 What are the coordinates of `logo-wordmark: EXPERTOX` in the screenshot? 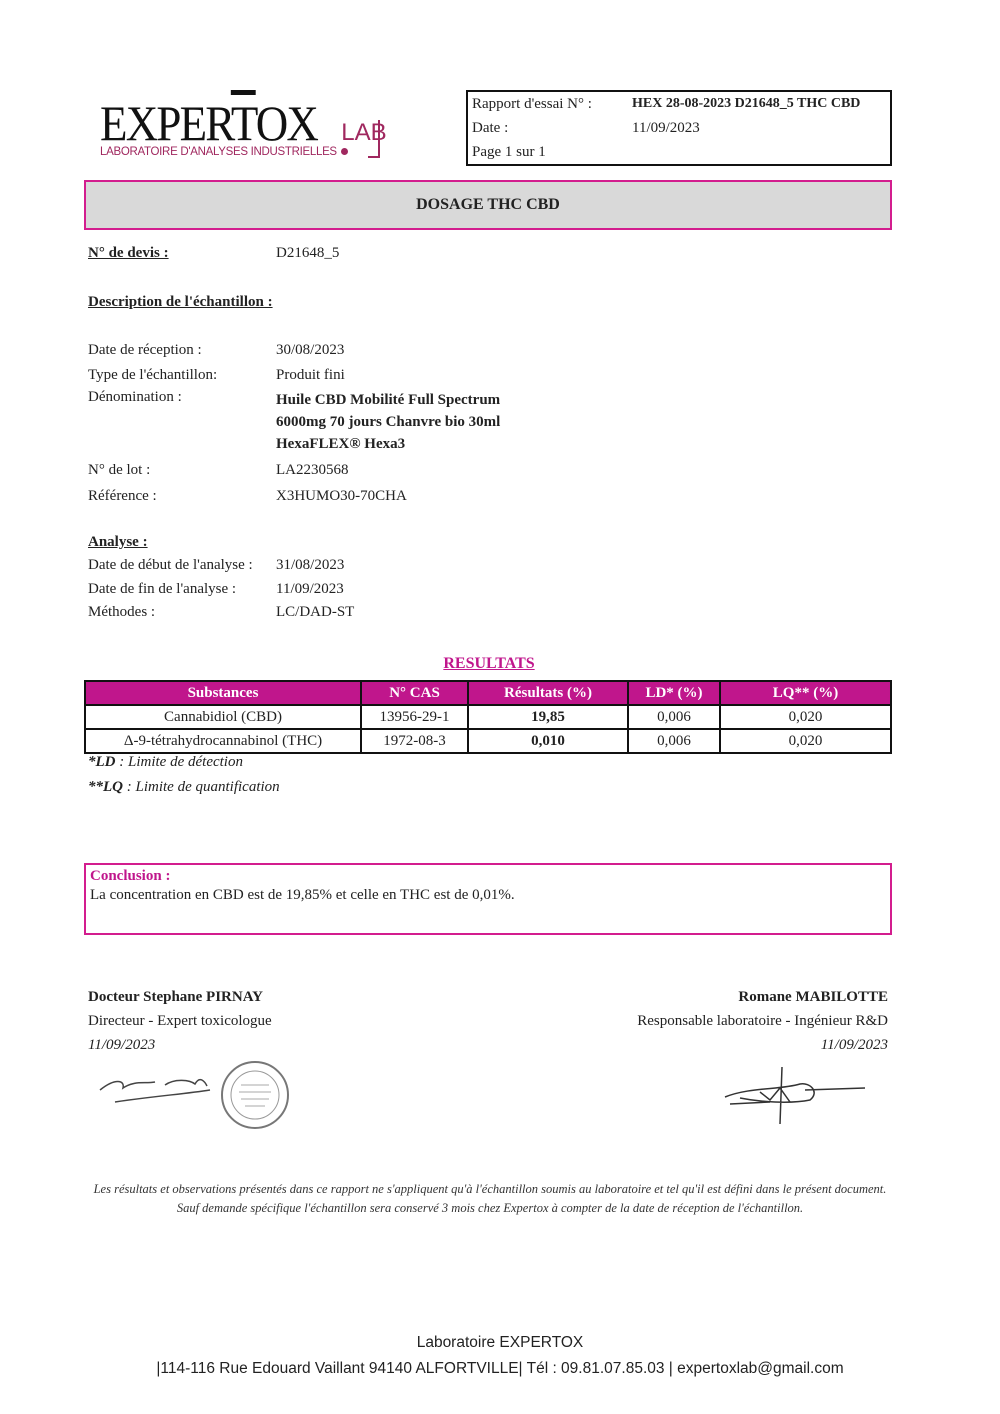 It's located at (209, 123).